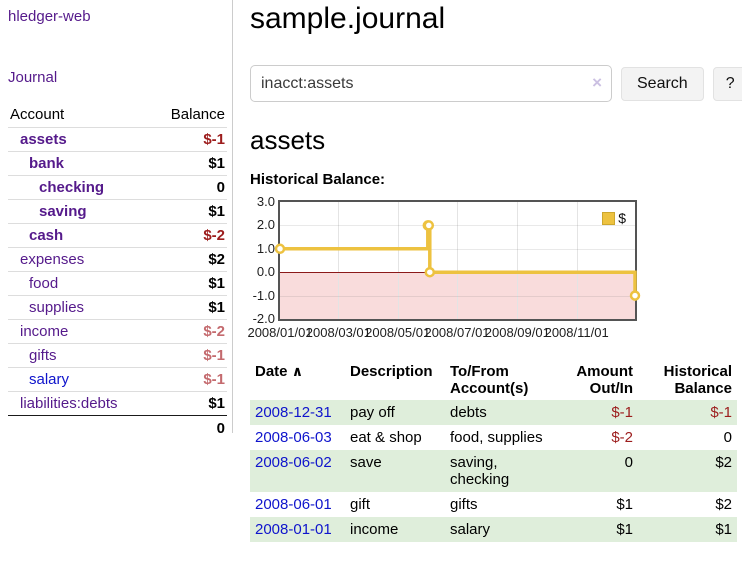 Image resolution: width=742 pixels, height=582 pixels. Describe the element at coordinates (43, 139) in the screenshot. I see `account-link: assets` at that location.